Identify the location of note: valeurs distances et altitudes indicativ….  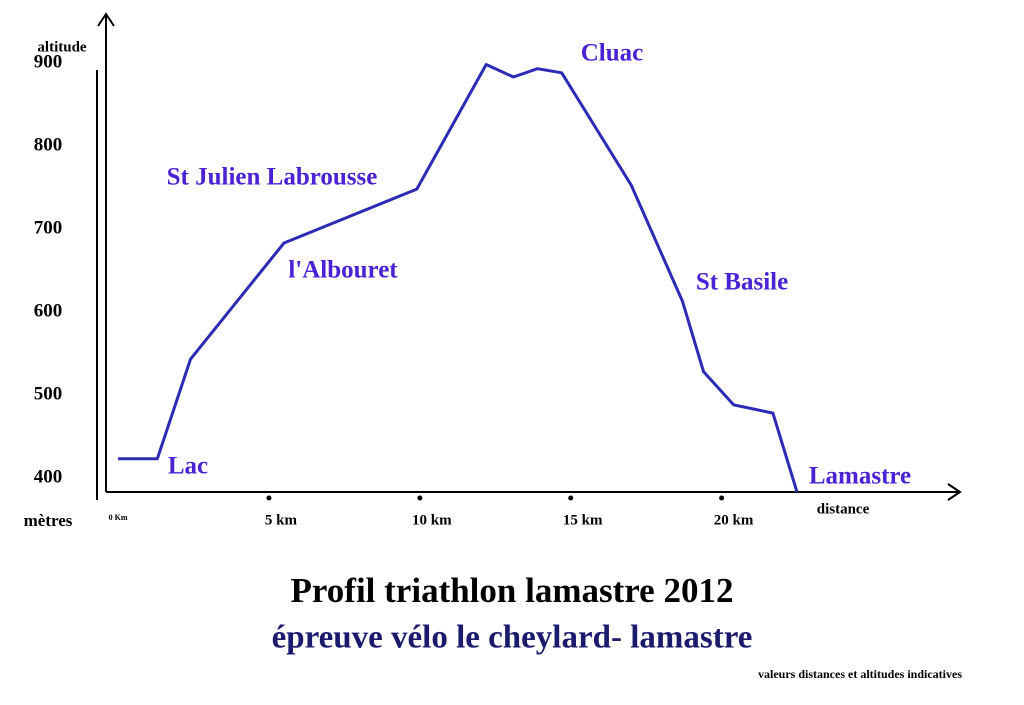
(860, 674).